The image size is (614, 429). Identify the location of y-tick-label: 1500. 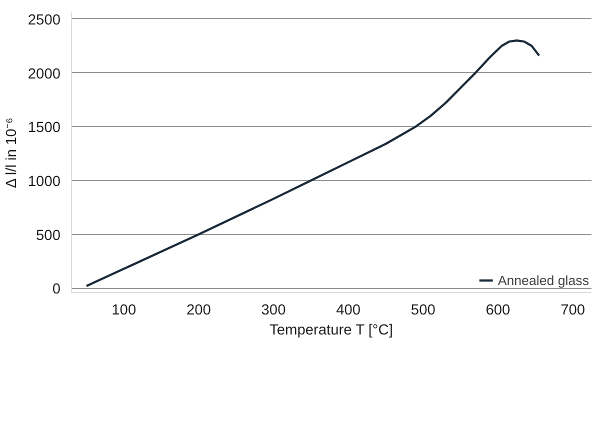
(44, 128).